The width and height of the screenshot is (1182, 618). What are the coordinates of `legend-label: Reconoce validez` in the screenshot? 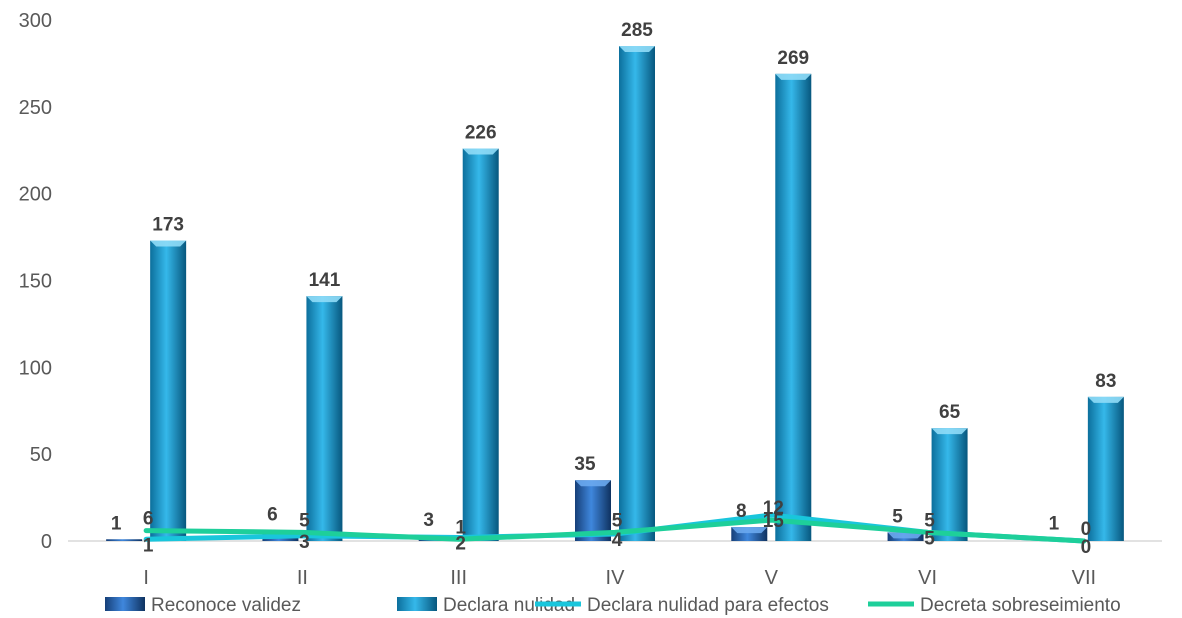 It's located at (226, 605).